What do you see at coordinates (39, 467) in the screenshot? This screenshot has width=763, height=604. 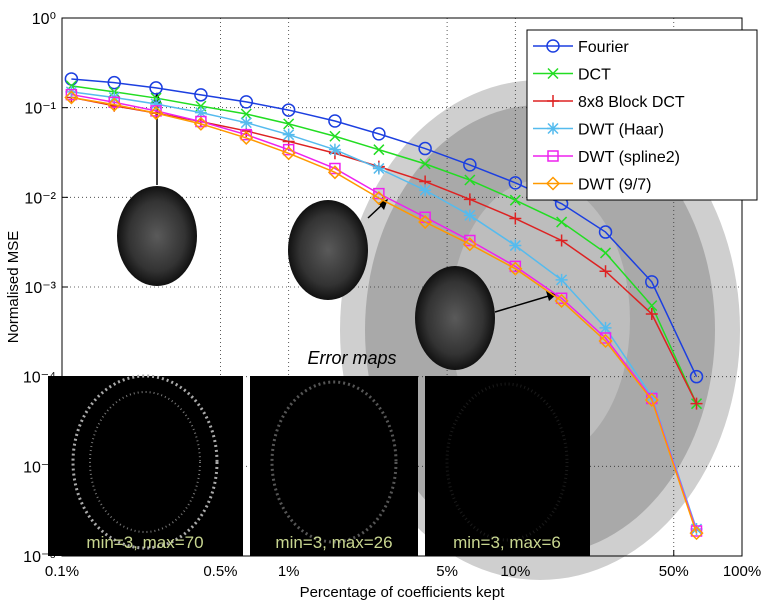 I see `y-tick-label: 10⁻⁵` at bounding box center [39, 467].